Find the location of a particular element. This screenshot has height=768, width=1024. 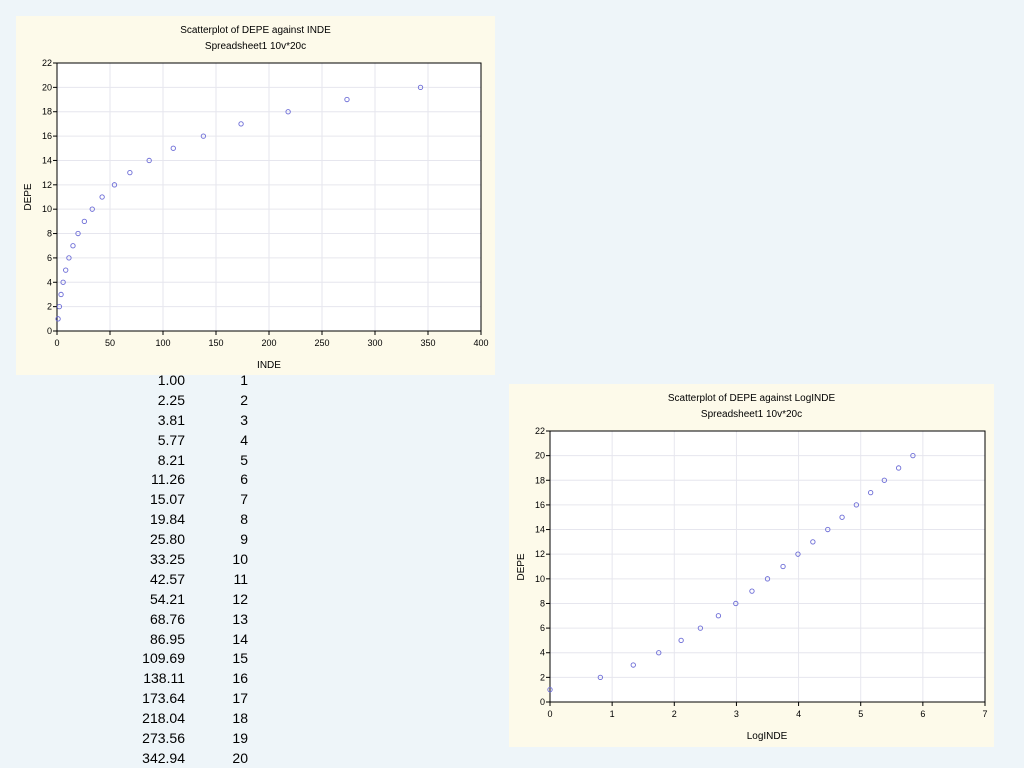

inde-value-cell: 25.80 is located at coordinates (167, 539).